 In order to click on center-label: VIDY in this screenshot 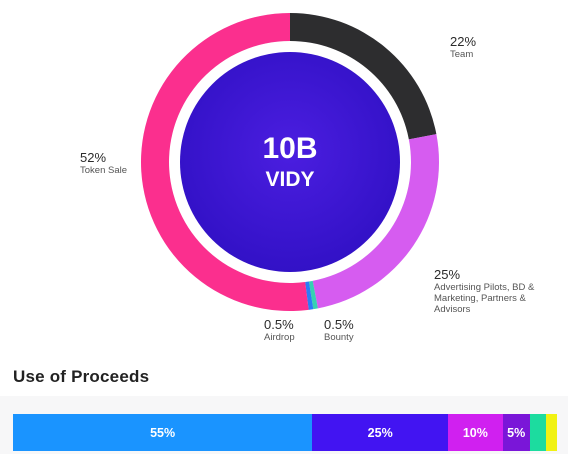, I will do `click(289, 179)`.